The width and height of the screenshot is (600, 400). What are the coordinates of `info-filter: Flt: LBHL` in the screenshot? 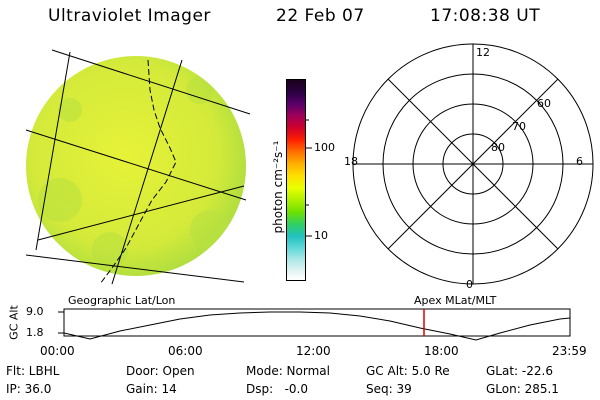 It's located at (33, 371).